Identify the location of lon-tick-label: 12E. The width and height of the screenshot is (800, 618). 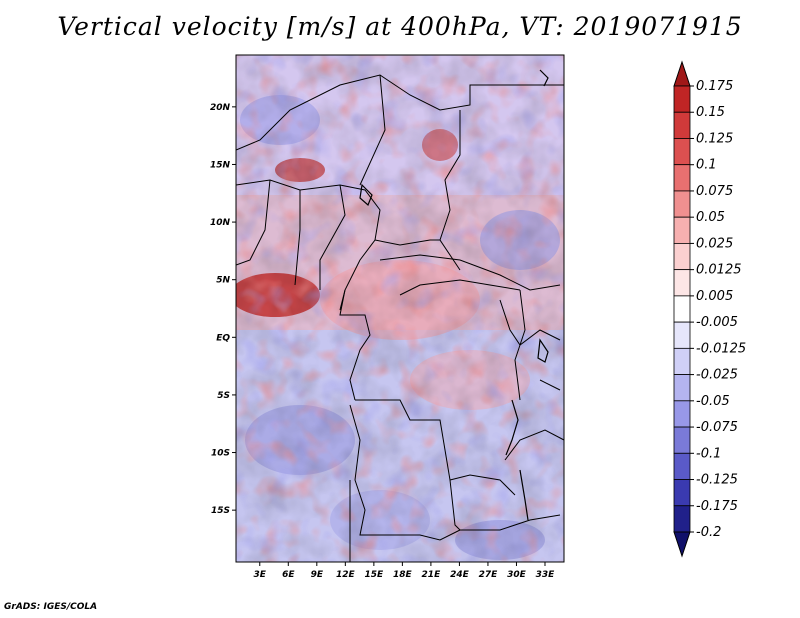
(346, 575).